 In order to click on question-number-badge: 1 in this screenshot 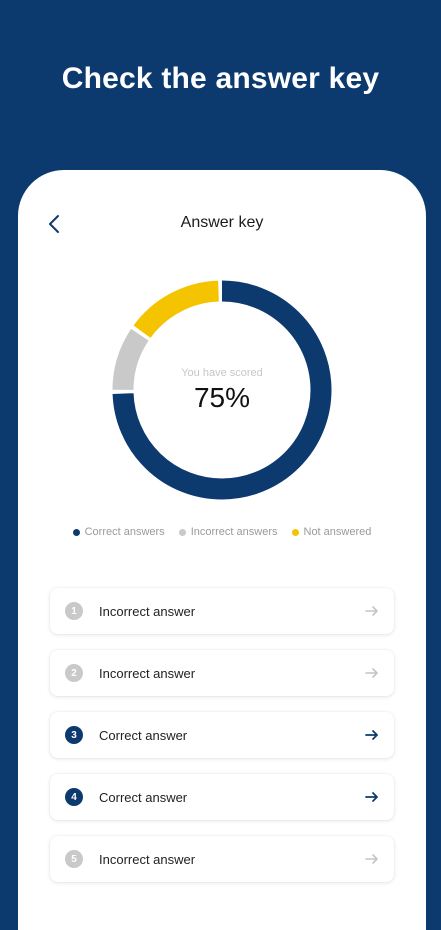, I will do `click(74, 611)`.